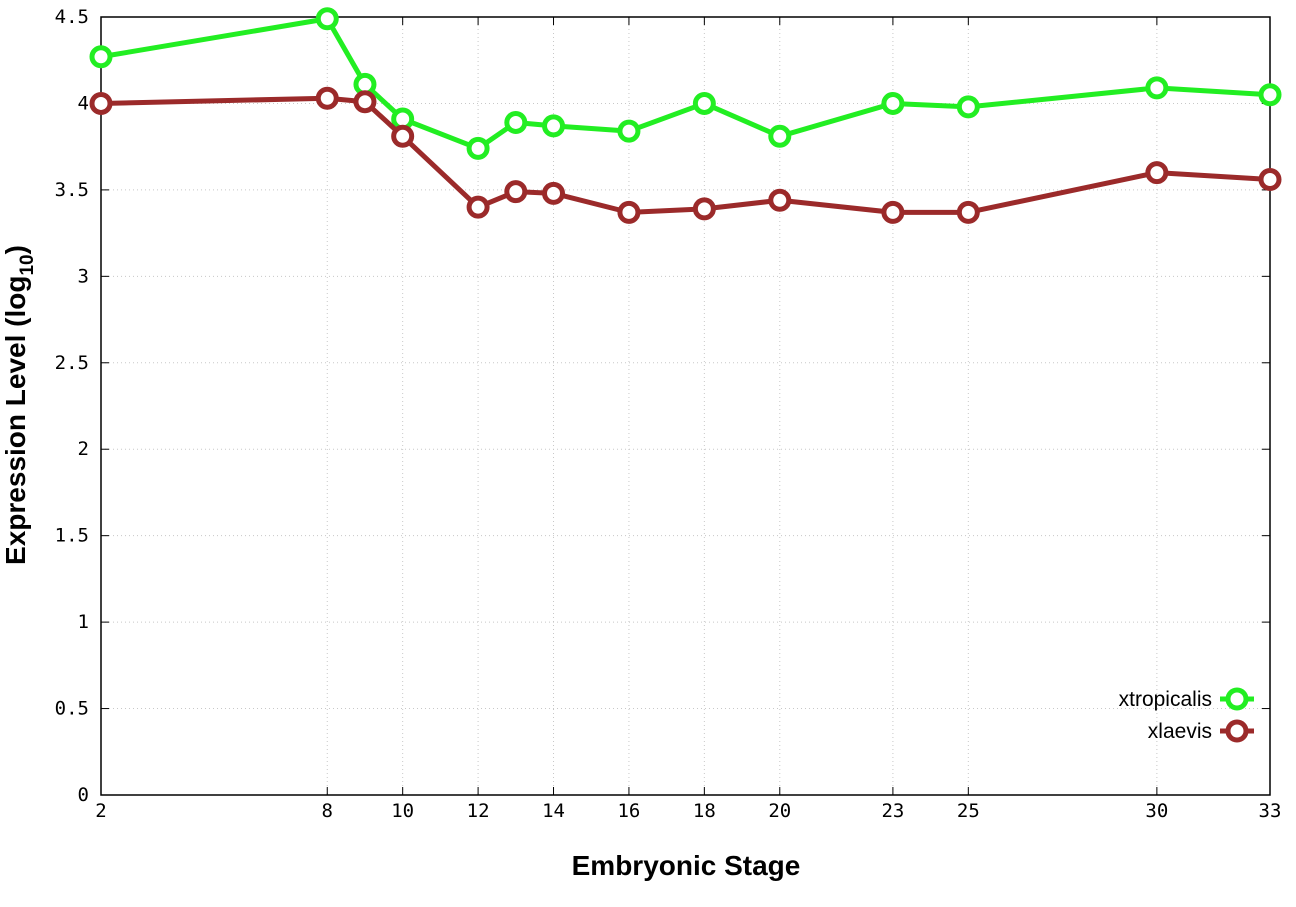 This screenshot has height=907, width=1296. I want to click on x-tick-label: 23, so click(892, 811).